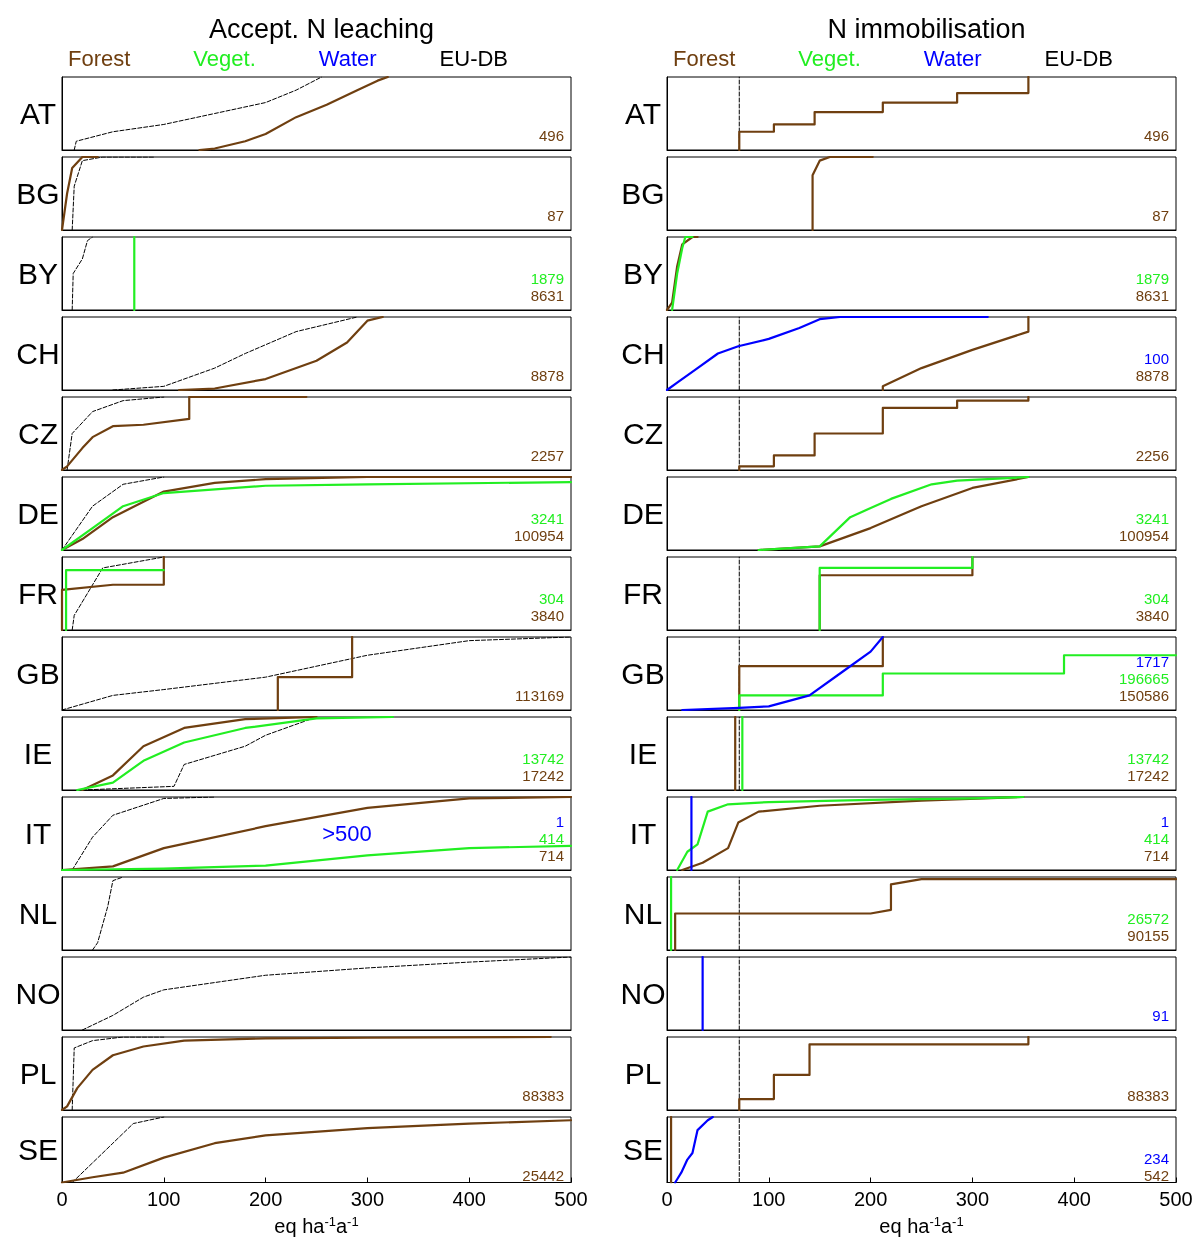 This screenshot has height=1241, width=1199. I want to click on annotation: 90155, so click(1148, 935).